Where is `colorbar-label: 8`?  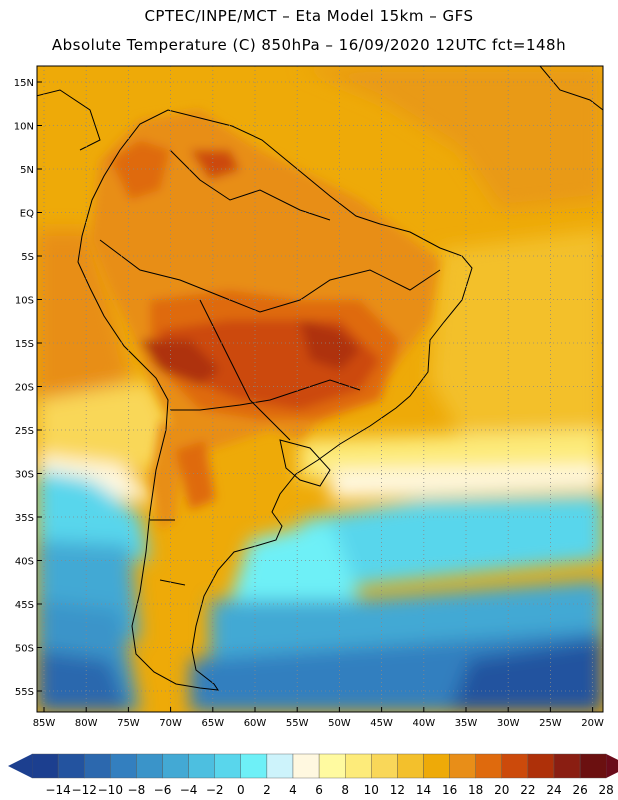 colorbar-label: 8 is located at coordinates (345, 790).